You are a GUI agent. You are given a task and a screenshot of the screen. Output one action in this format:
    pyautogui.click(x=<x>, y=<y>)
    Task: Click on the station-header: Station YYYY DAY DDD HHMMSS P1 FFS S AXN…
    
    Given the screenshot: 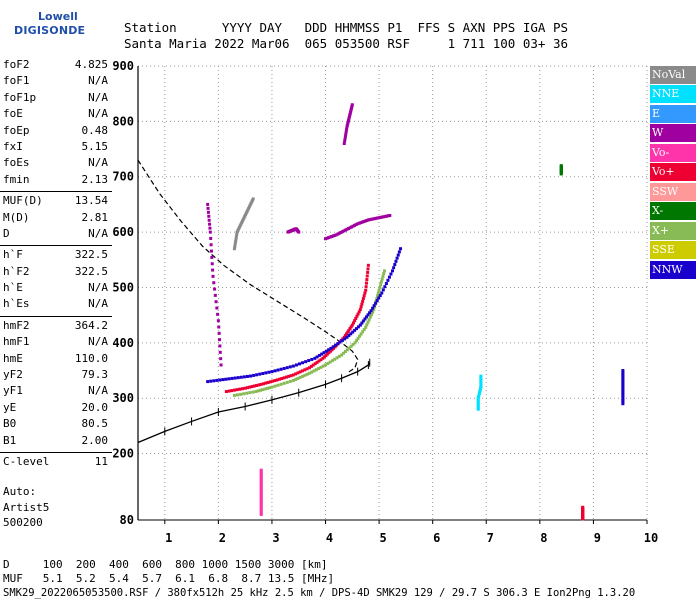 What is the action you would take?
    pyautogui.click(x=346, y=36)
    